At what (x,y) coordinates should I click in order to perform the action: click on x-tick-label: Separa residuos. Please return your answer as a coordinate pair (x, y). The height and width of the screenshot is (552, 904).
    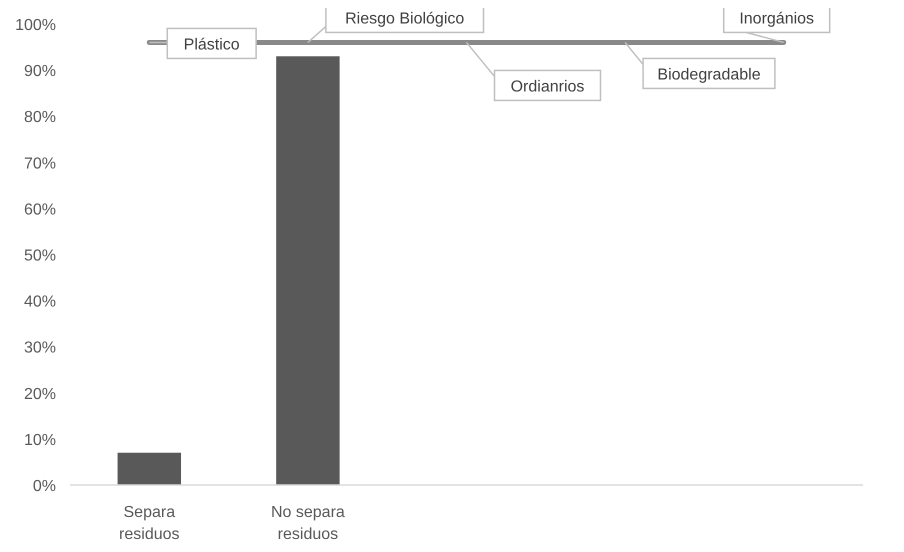
    Looking at the image, I should click on (149, 523).